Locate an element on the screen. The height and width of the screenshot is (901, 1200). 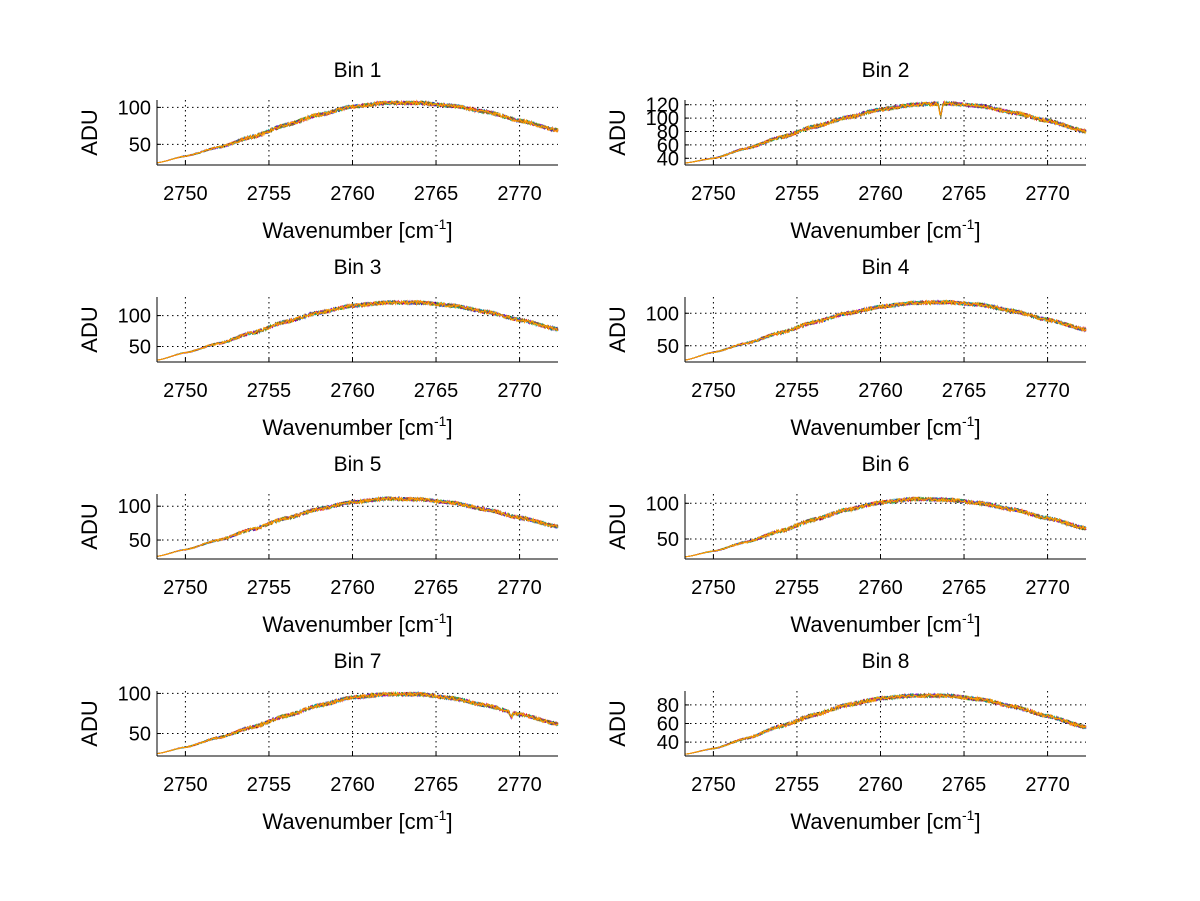
subplot-title: Bin 1 is located at coordinates (358, 70).